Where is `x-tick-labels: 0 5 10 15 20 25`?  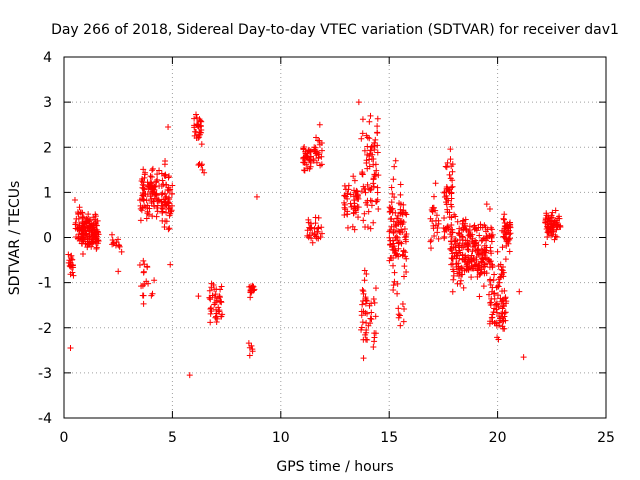 x-tick-labels: 0 5 10 15 20 25 is located at coordinates (337, 438).